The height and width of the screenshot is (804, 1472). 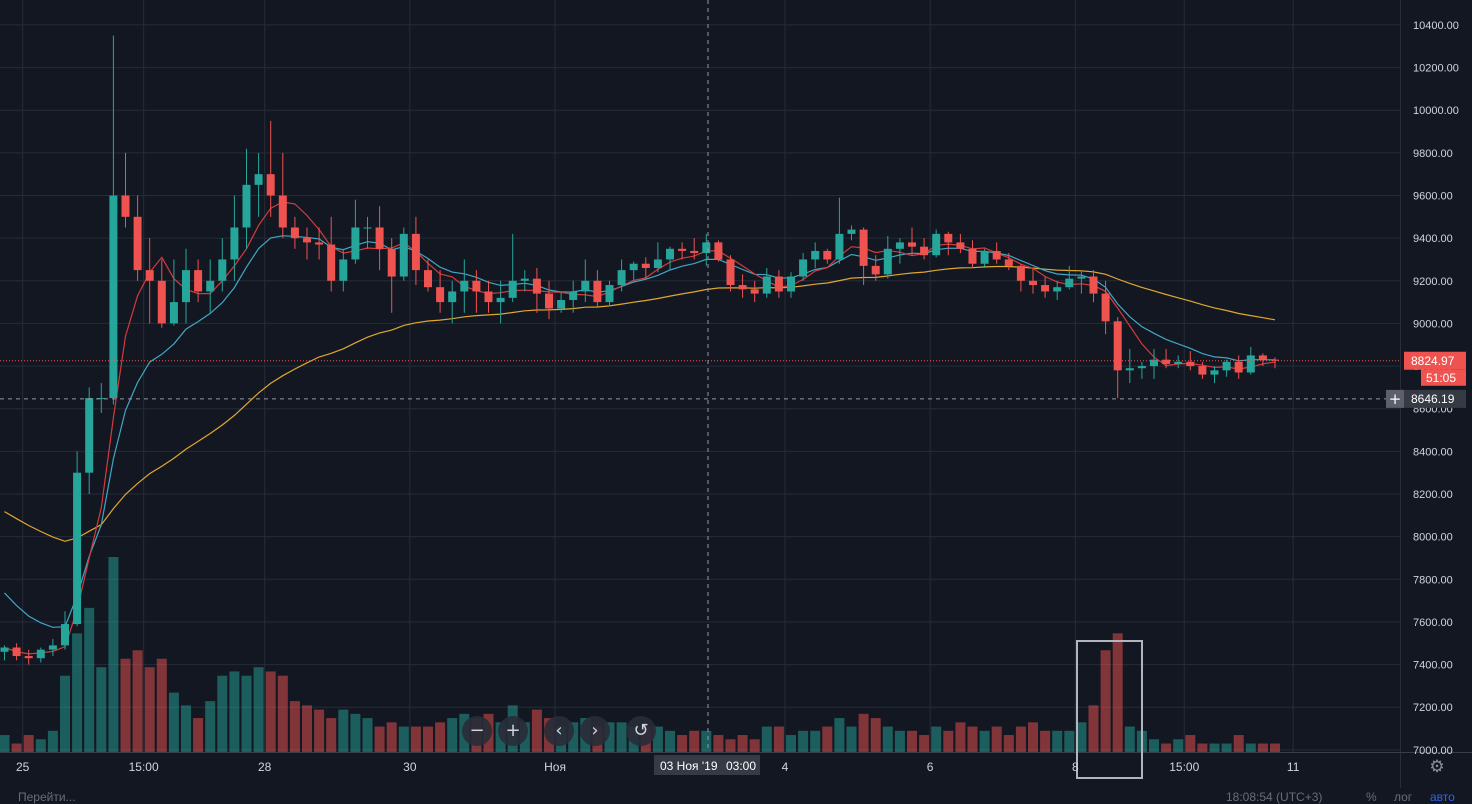 What do you see at coordinates (1293, 767) in the screenshot?
I see `x-tick-label: 11` at bounding box center [1293, 767].